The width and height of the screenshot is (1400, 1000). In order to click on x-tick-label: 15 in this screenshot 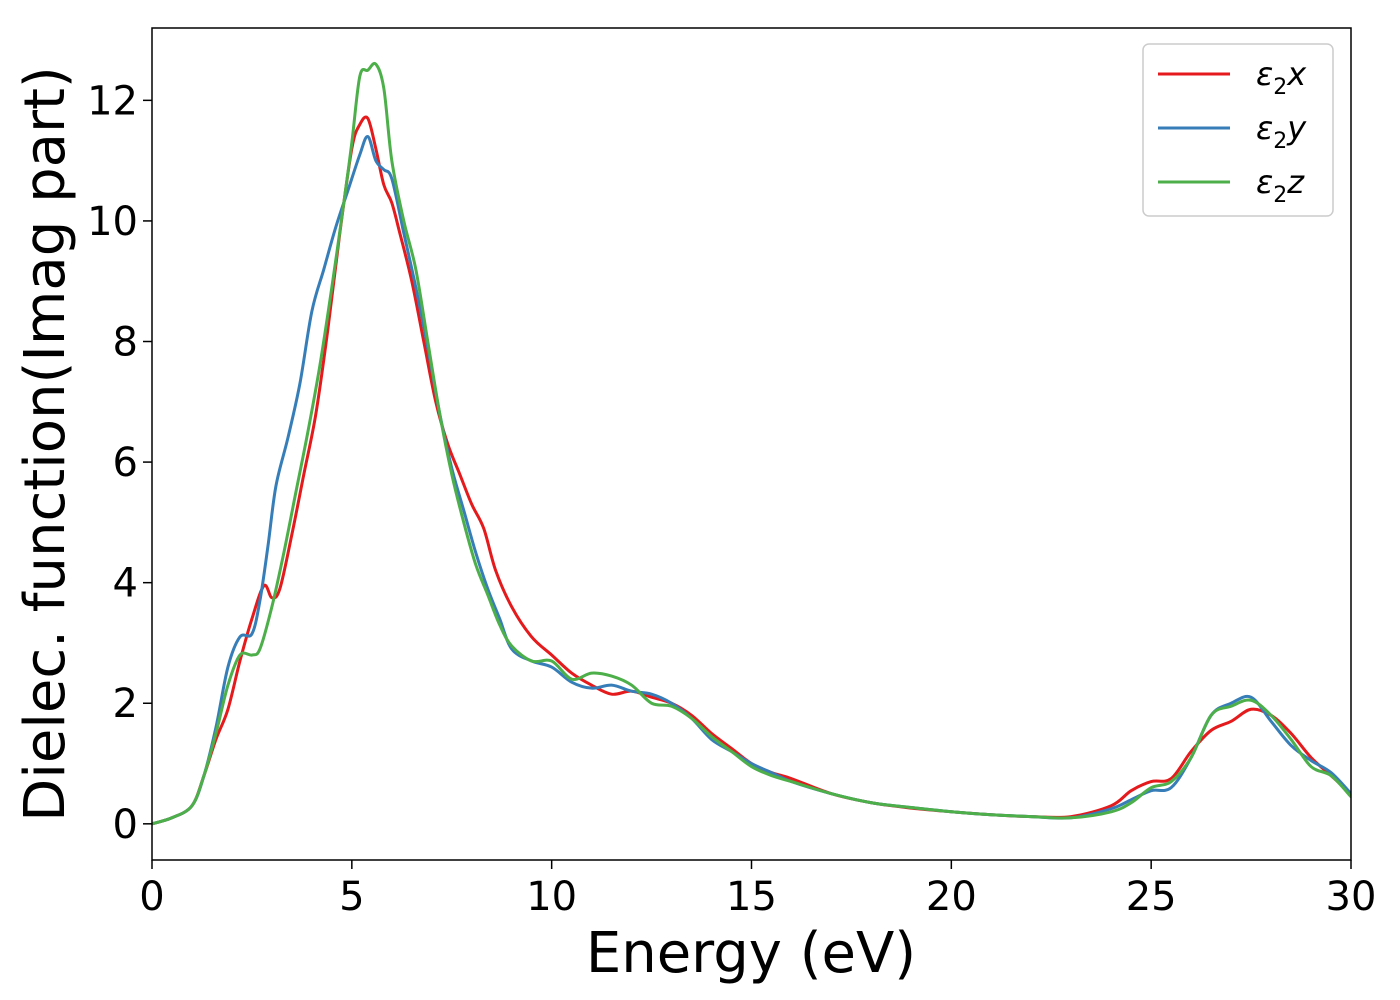, I will do `click(751, 897)`.